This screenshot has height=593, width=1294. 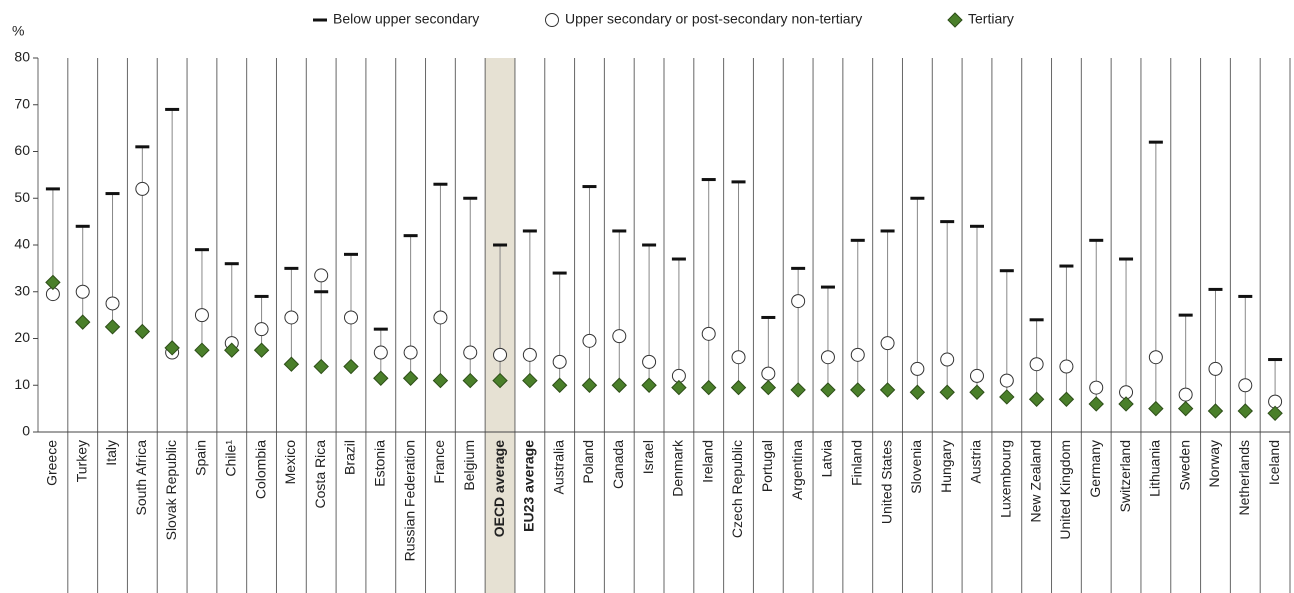 What do you see at coordinates (22, 337) in the screenshot?
I see `y-tick-label: 20` at bounding box center [22, 337].